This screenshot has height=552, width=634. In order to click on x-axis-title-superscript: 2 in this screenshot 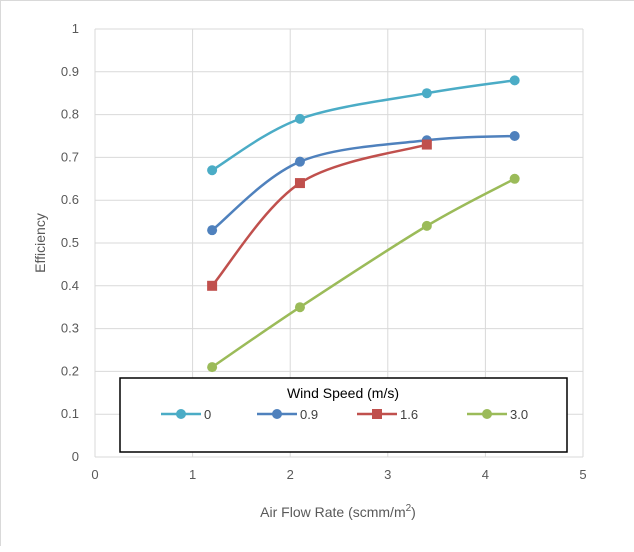, I will do `click(409, 508)`.